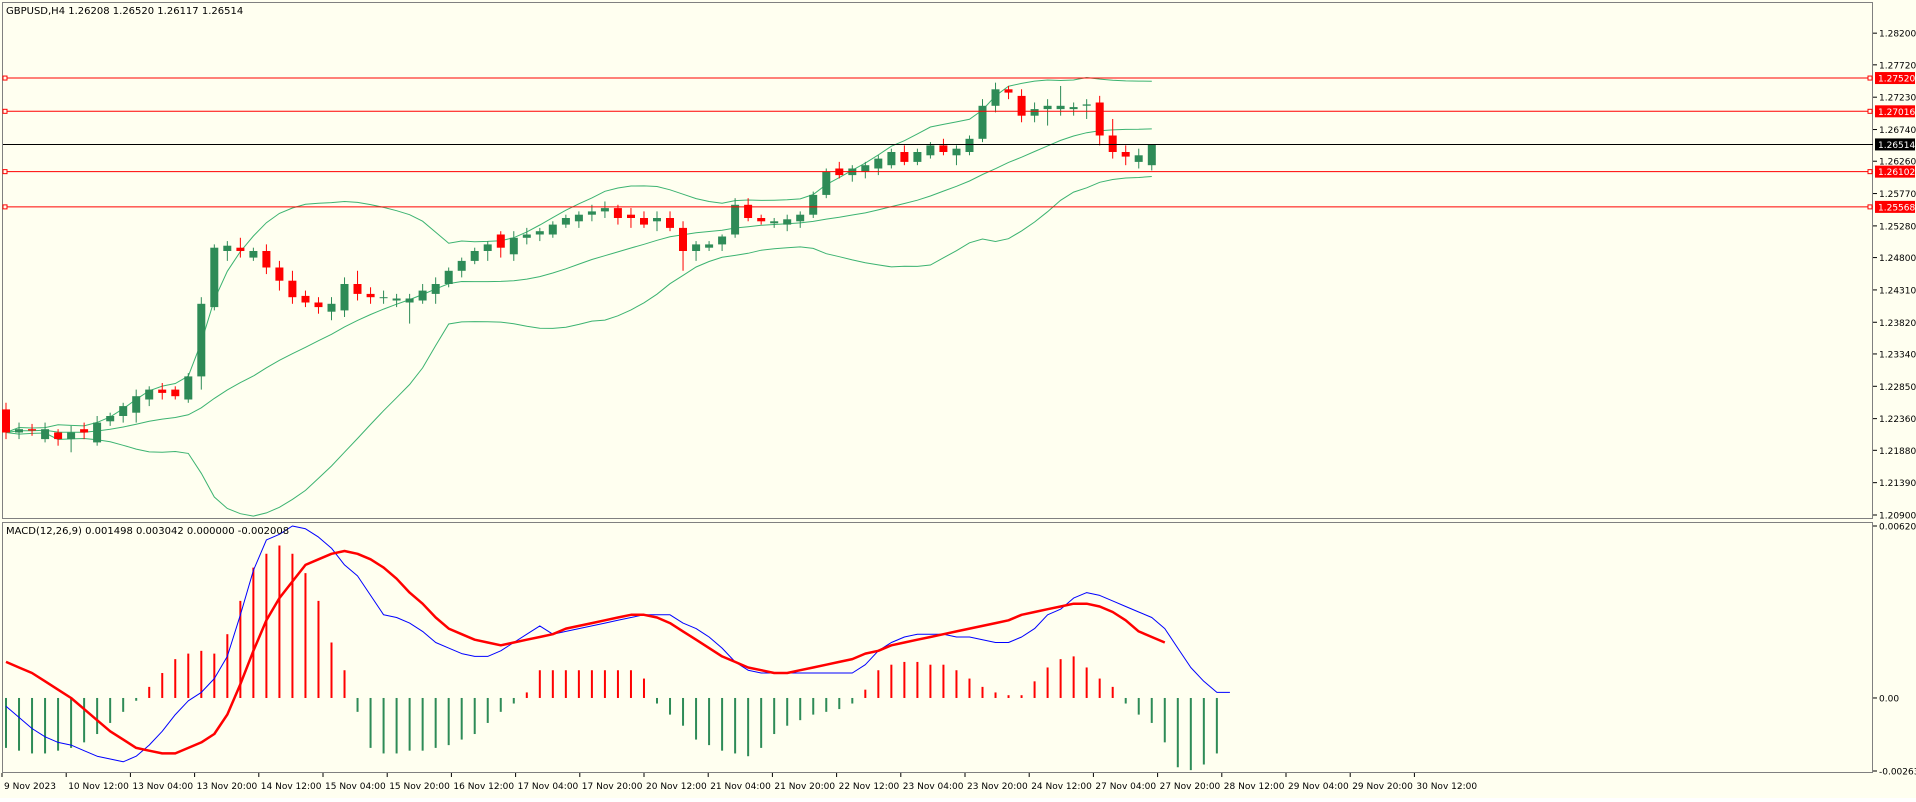 The image size is (1916, 802). I want to click on level-price-label: 1.27520, so click(1896, 80).